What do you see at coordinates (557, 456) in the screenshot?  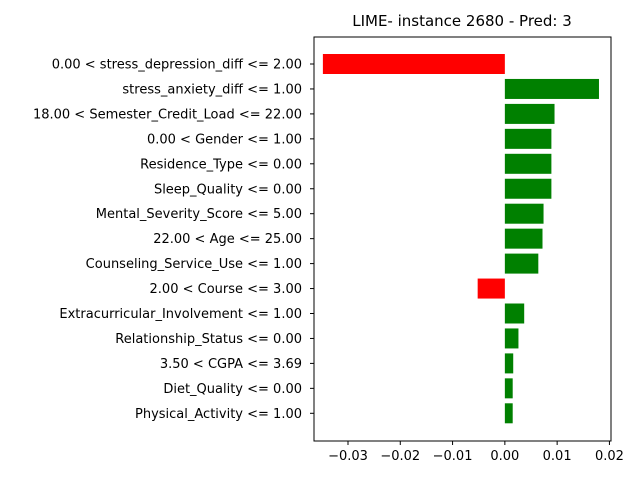 I see `x-tick-label: 0.01` at bounding box center [557, 456].